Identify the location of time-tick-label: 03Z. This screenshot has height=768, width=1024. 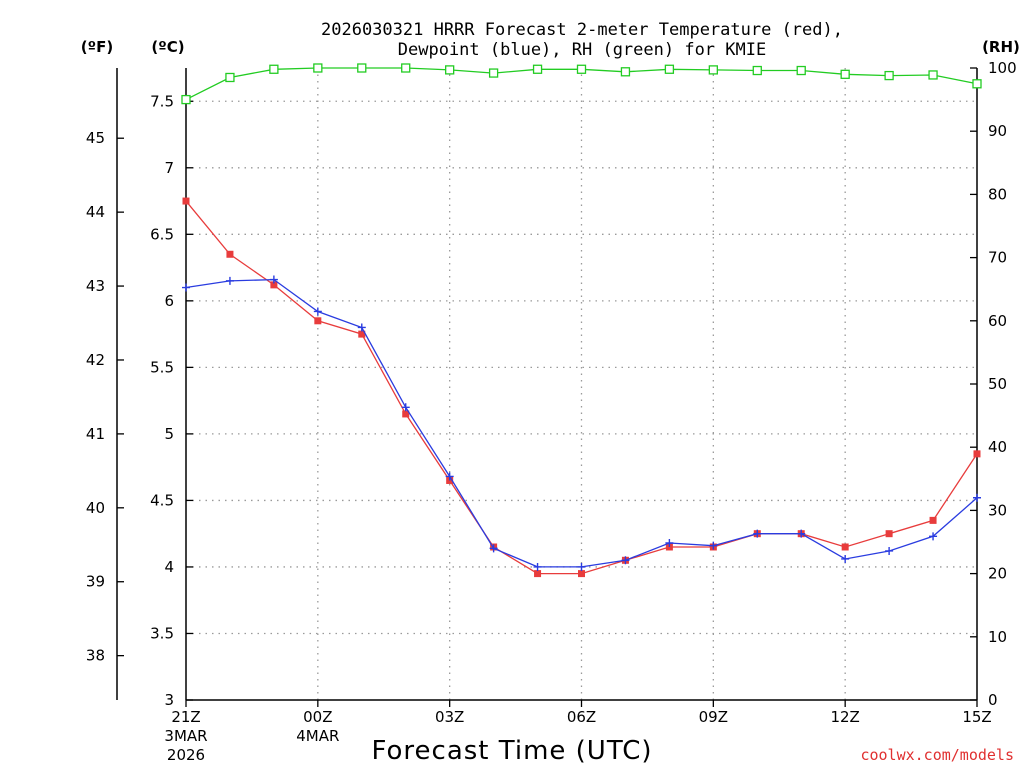
(449, 717).